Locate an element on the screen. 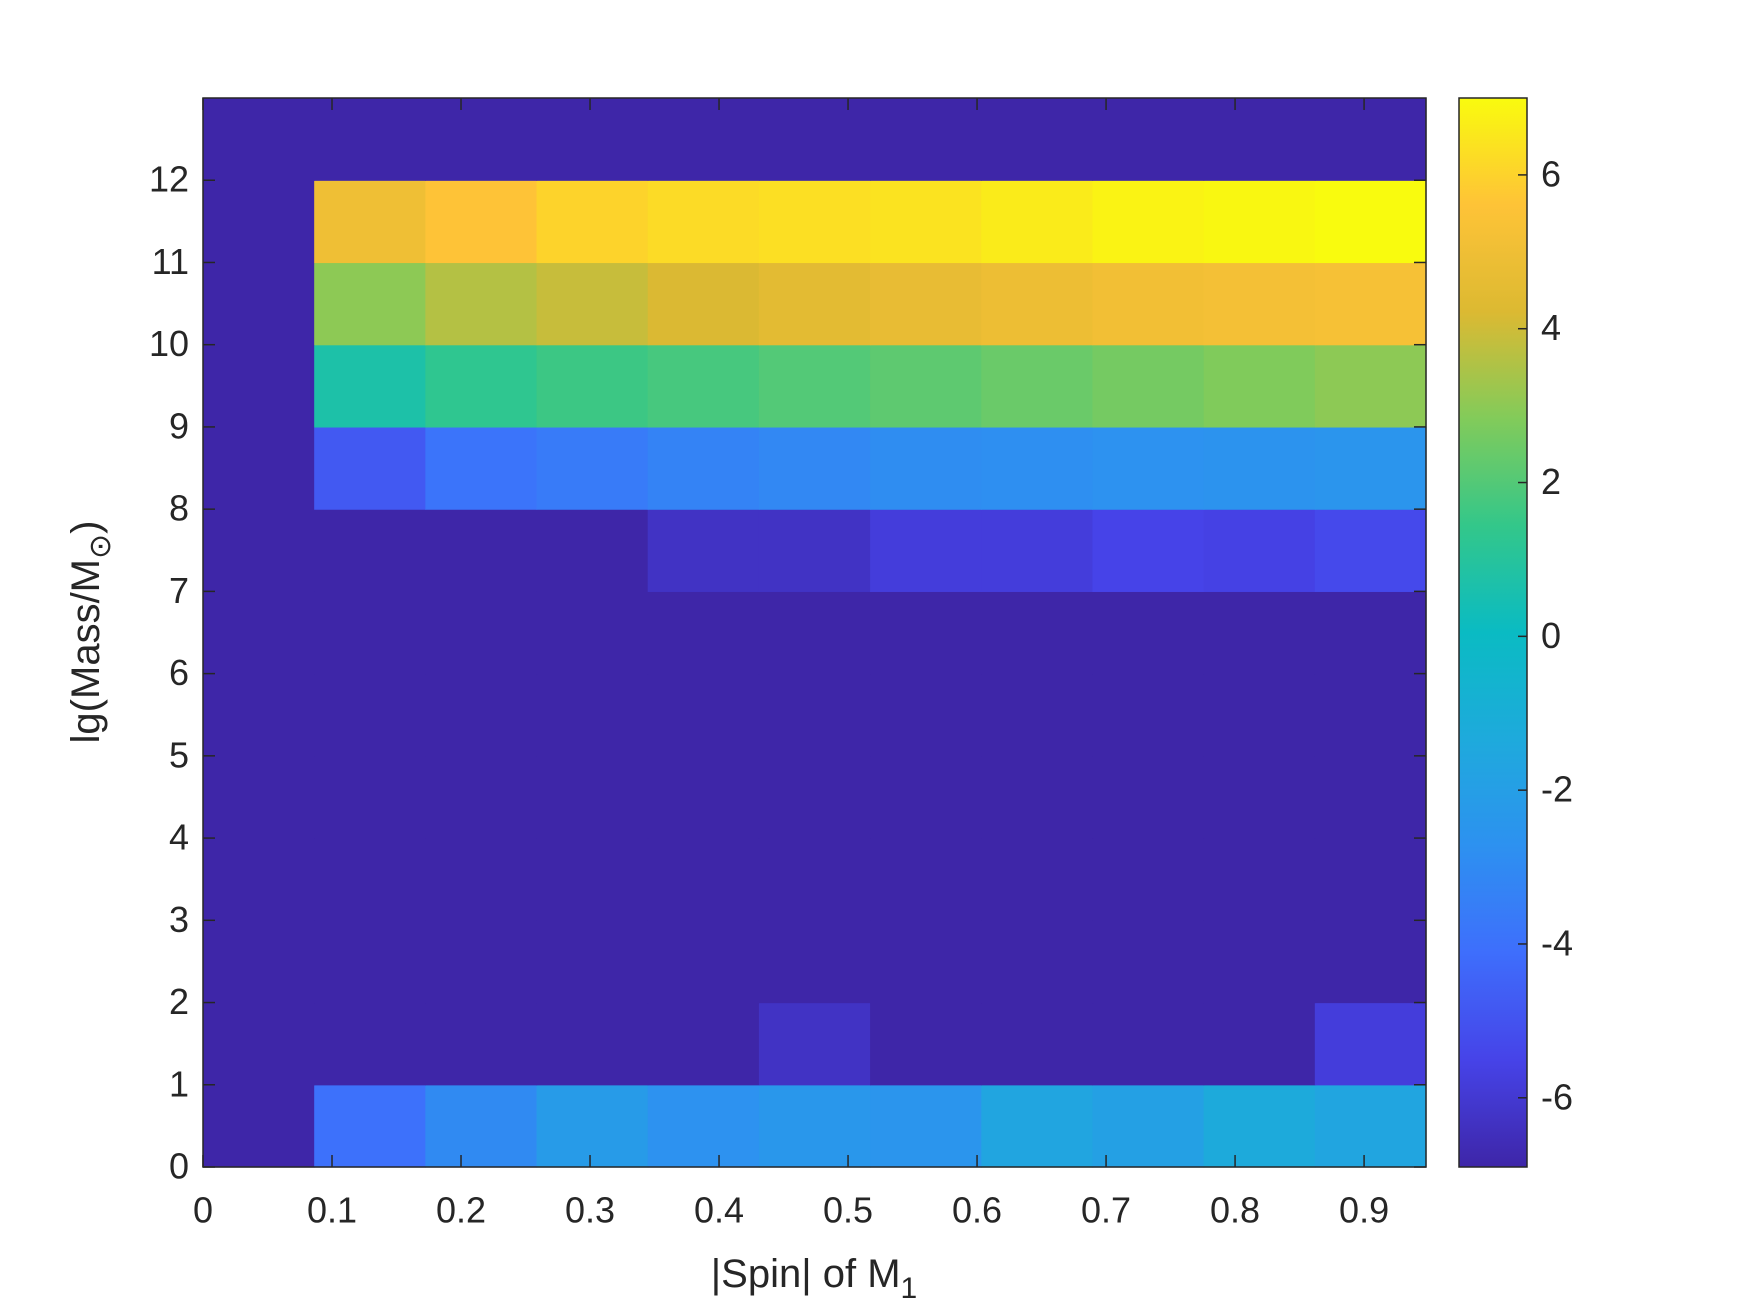  x-tick-label: 0.3 is located at coordinates (590, 1210).